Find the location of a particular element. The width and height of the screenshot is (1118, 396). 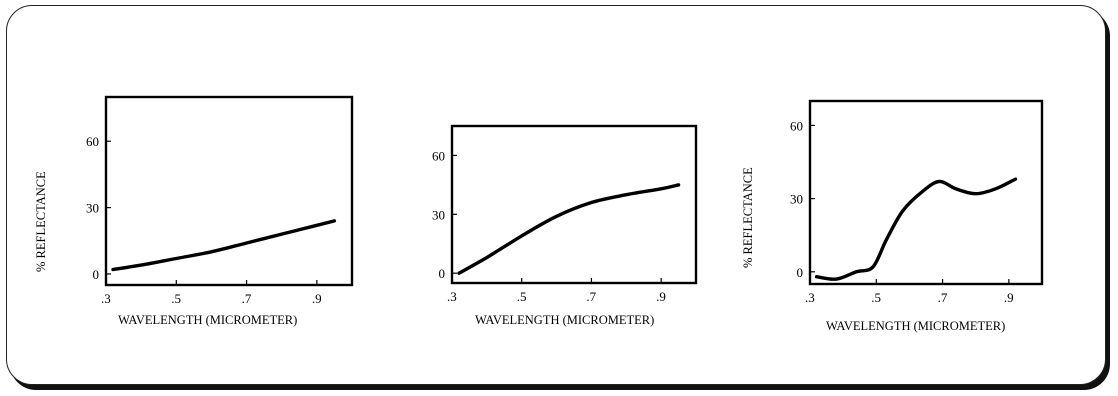

chart-3-ytick-label: 60 is located at coordinates (796, 125).